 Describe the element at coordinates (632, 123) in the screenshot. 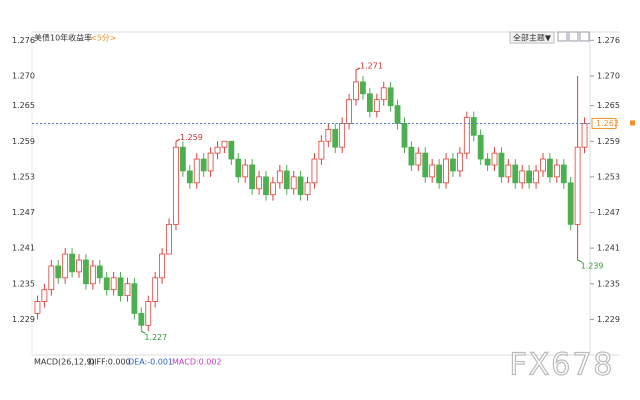

I see `last-price-flag` at that location.